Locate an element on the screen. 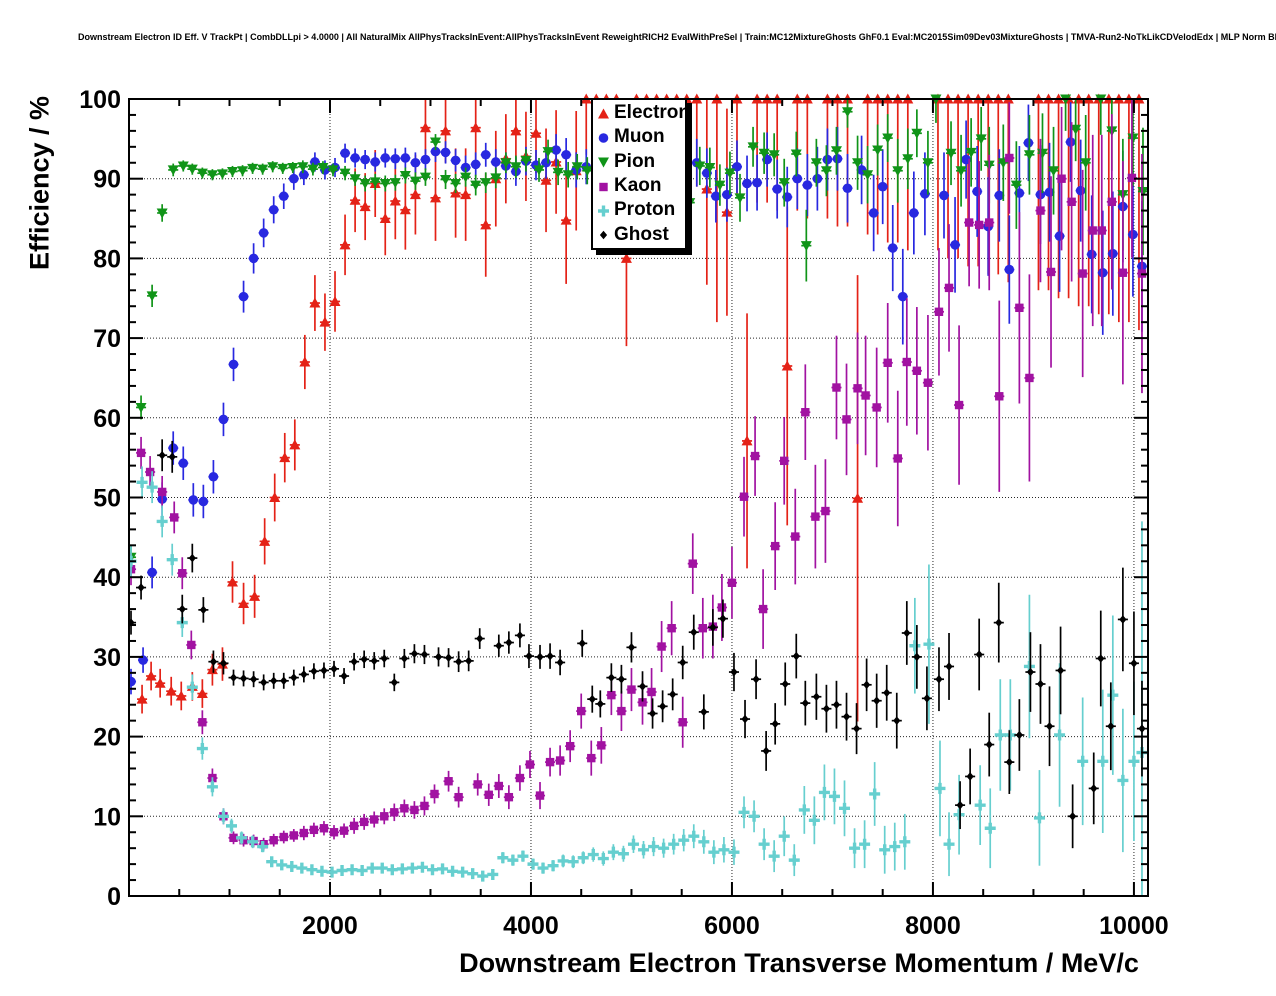 The image size is (1276, 996). y-tick-label: 80 is located at coordinates (107, 259).